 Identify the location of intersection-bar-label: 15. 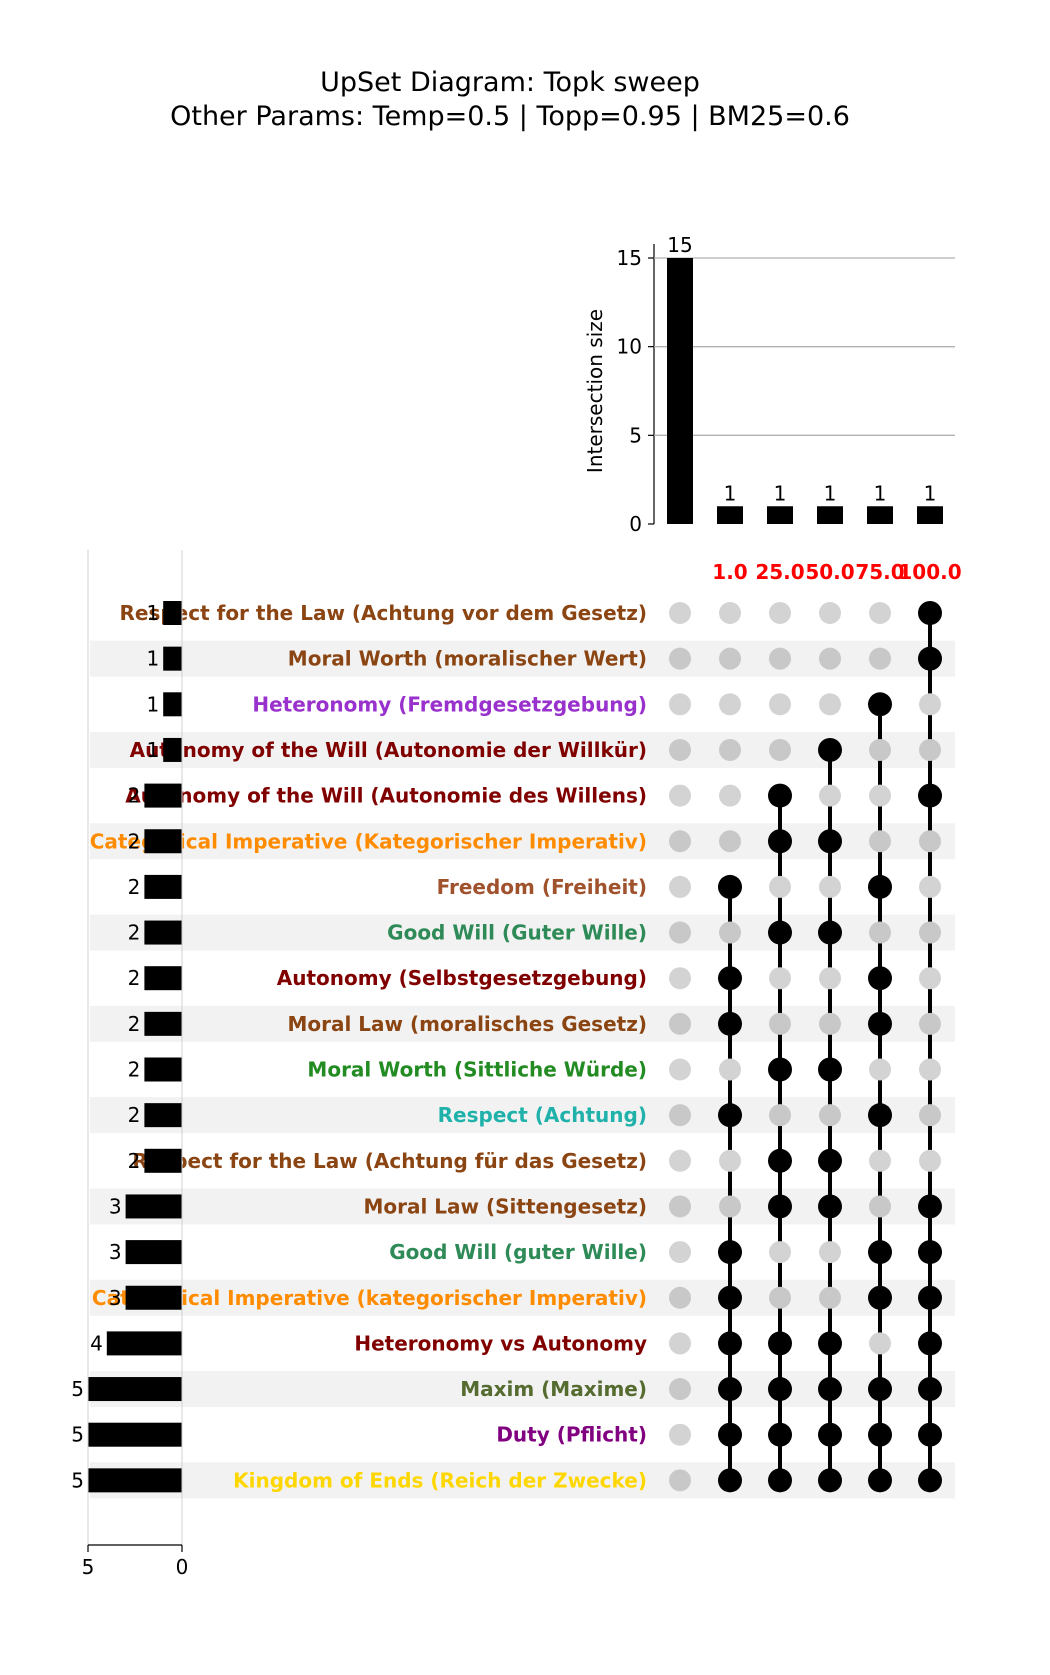
(679, 245).